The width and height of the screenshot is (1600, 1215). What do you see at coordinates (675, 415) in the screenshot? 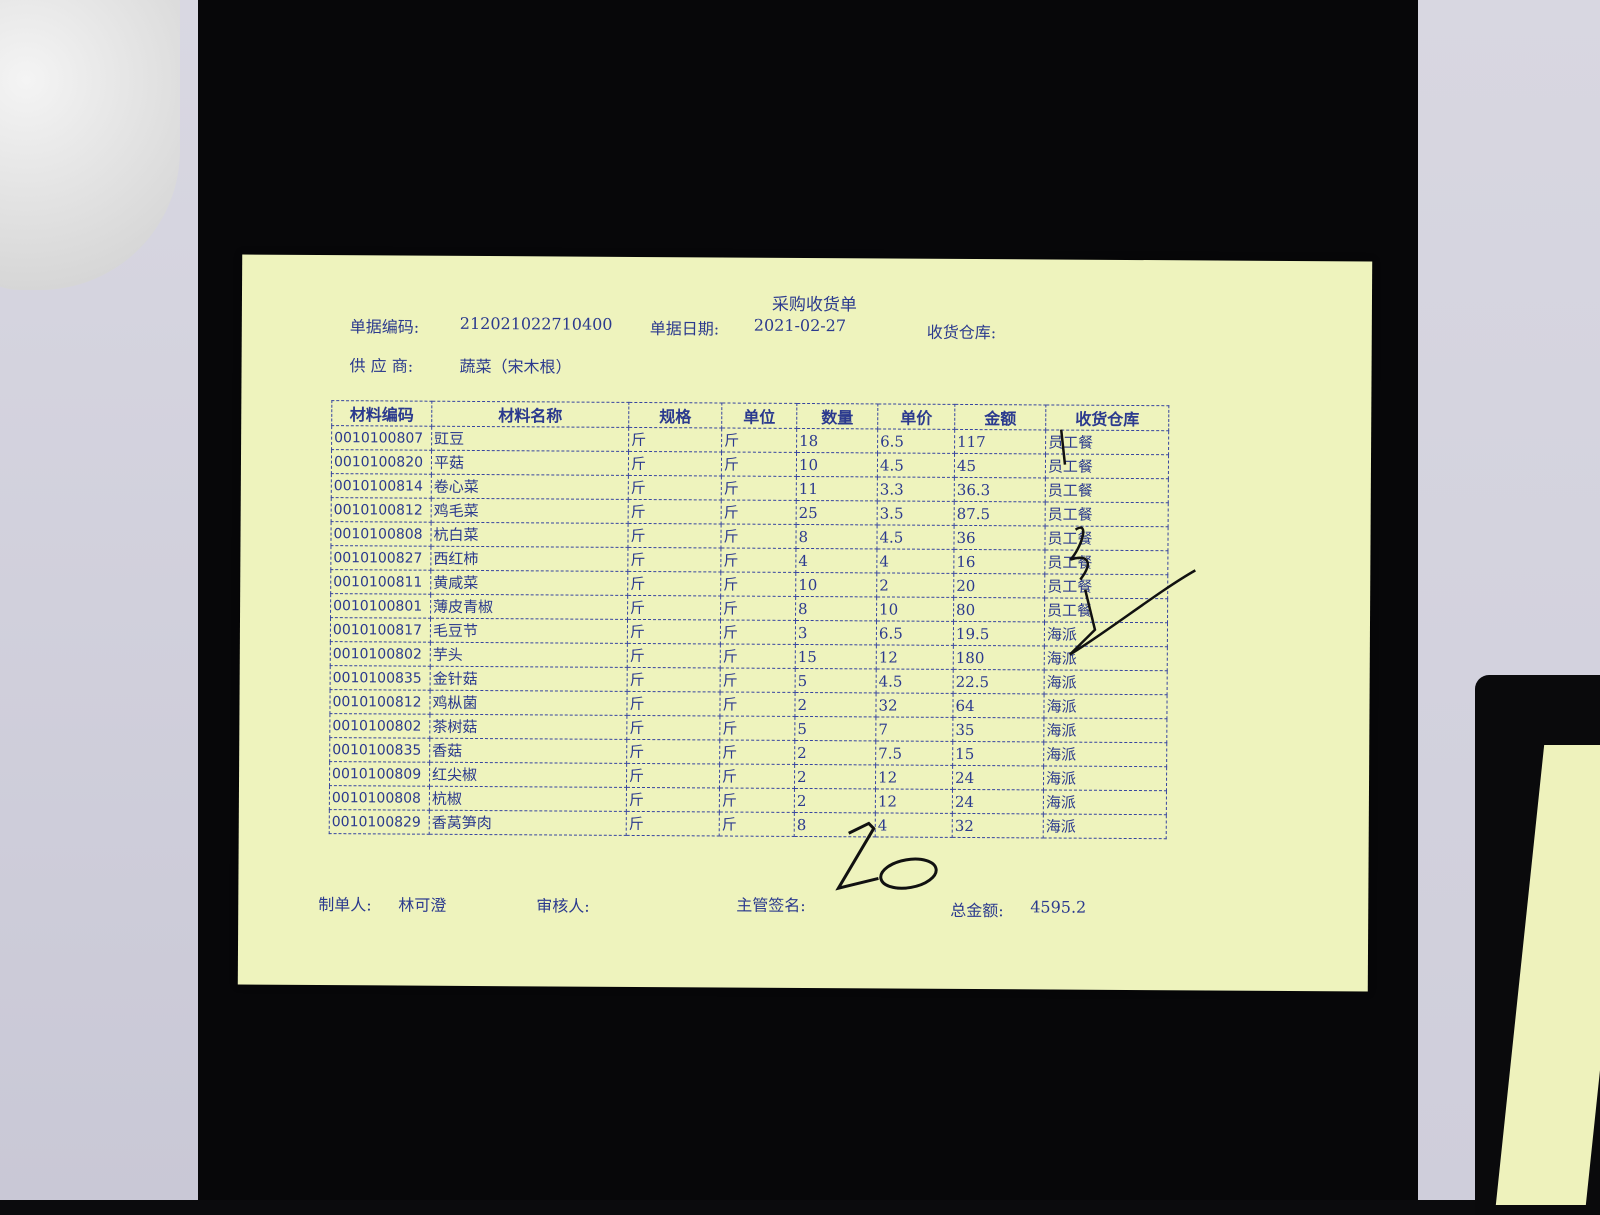
I see `column-header: 规格` at bounding box center [675, 415].